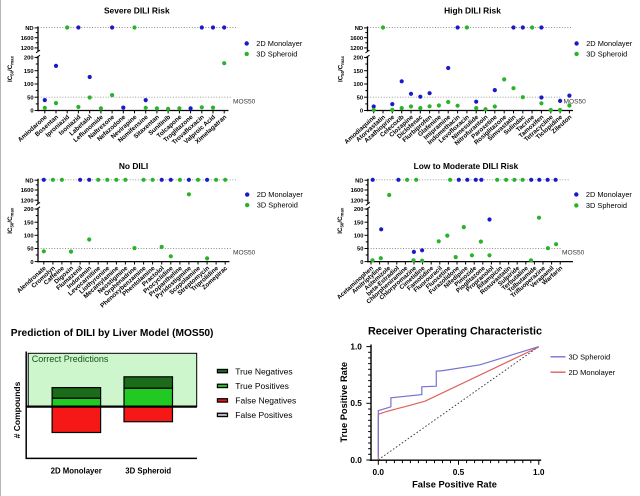  What do you see at coordinates (344, 402) in the screenshot?
I see `svg-text: True Positive Rate` at bounding box center [344, 402].